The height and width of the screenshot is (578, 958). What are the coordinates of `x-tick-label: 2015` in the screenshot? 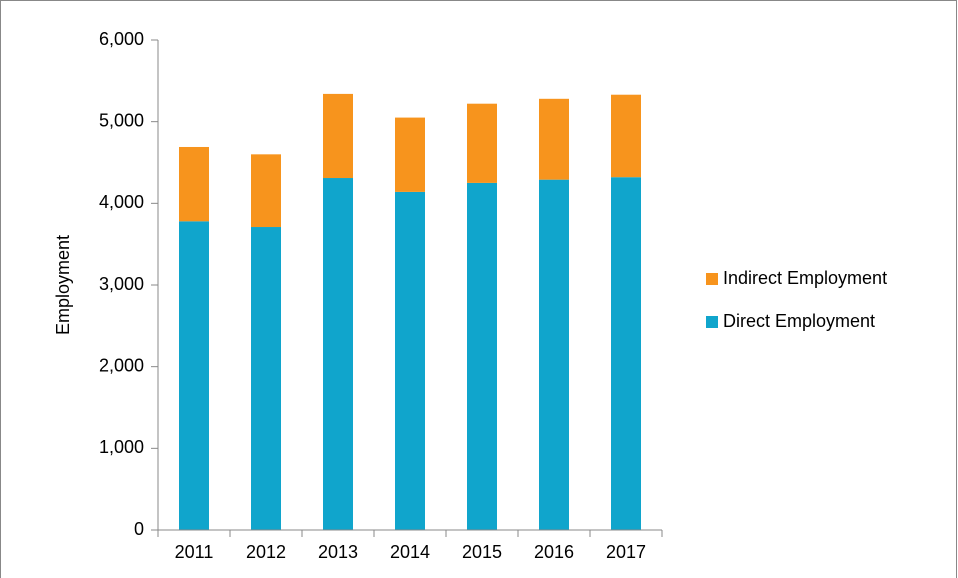 It's located at (482, 552).